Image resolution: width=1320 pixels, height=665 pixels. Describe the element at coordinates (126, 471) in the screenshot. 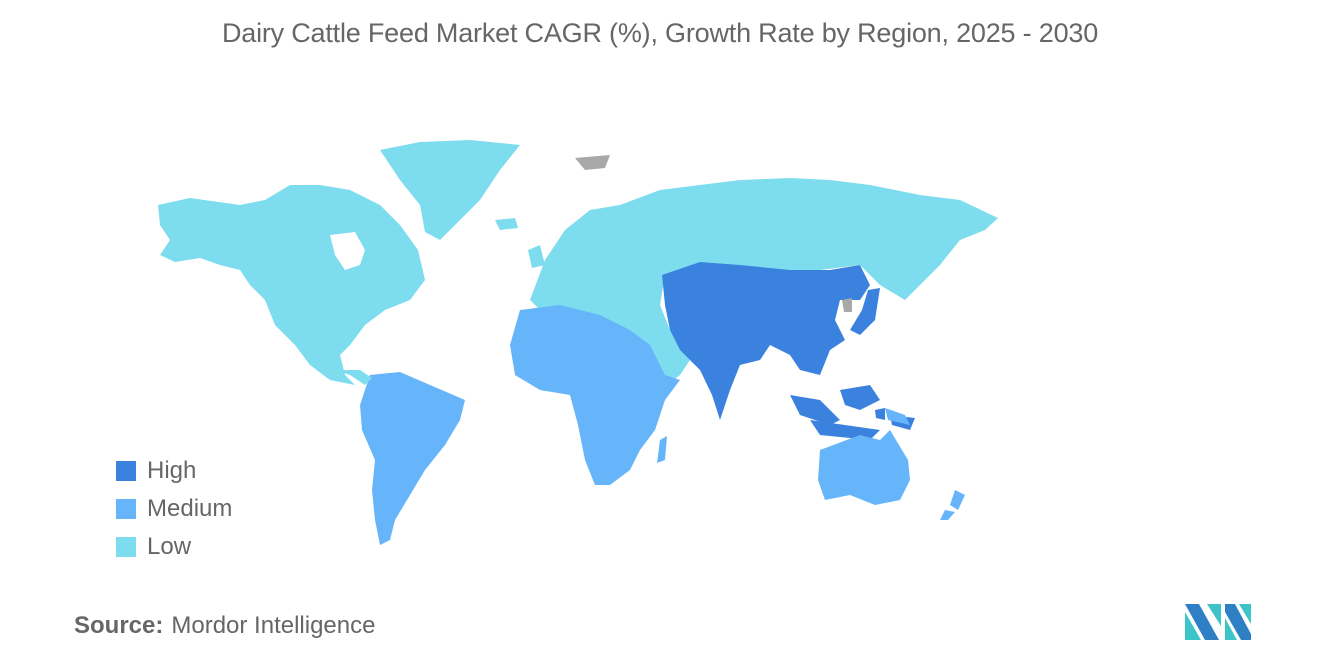

I see `swatch-high` at that location.